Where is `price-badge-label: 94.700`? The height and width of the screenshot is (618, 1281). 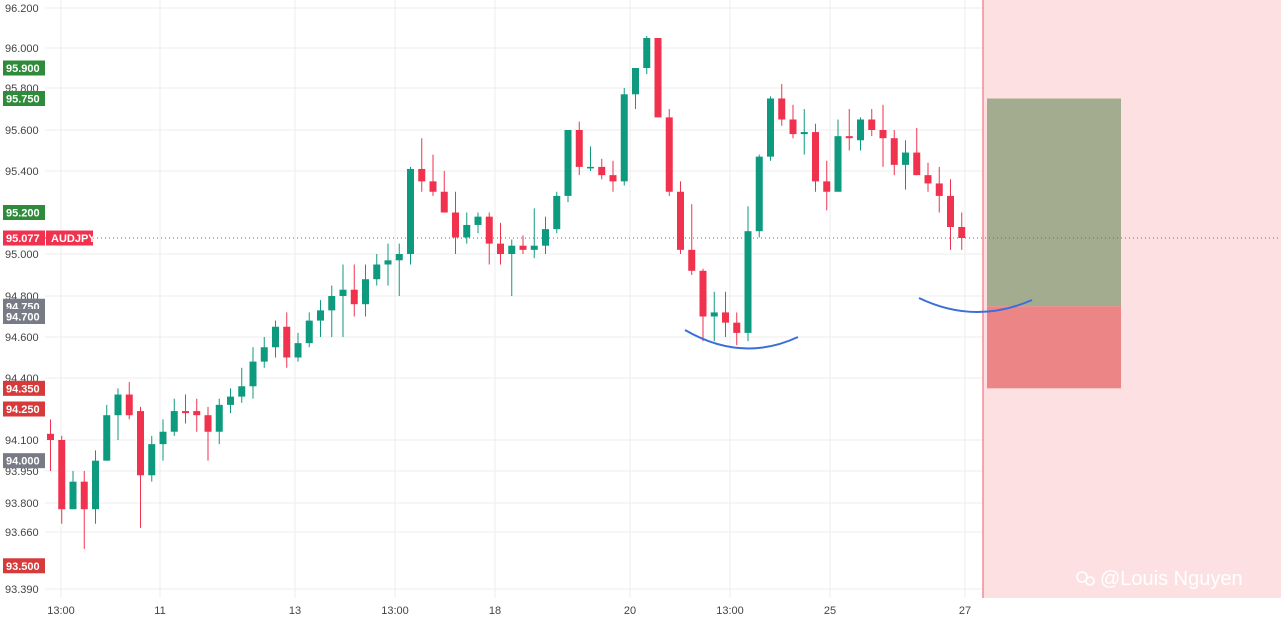
price-badge-label: 94.700 is located at coordinates (23, 318).